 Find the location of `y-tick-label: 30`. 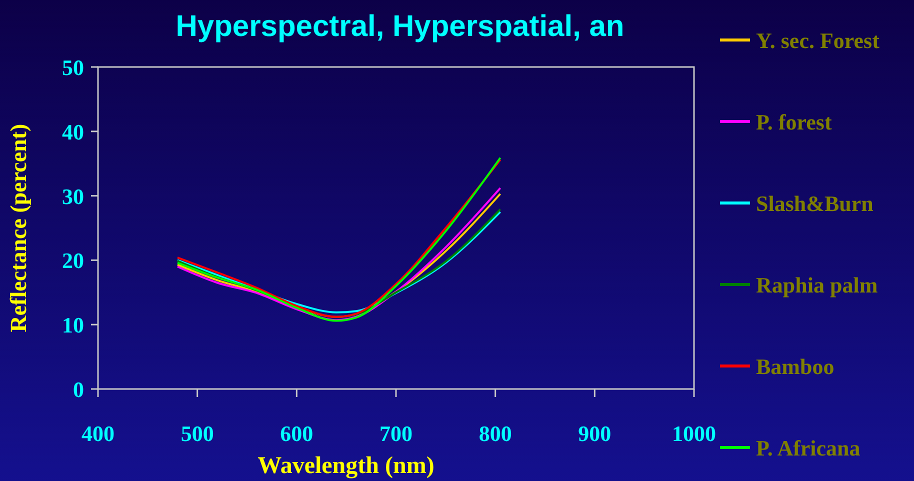

y-tick-label: 30 is located at coordinates (73, 196).